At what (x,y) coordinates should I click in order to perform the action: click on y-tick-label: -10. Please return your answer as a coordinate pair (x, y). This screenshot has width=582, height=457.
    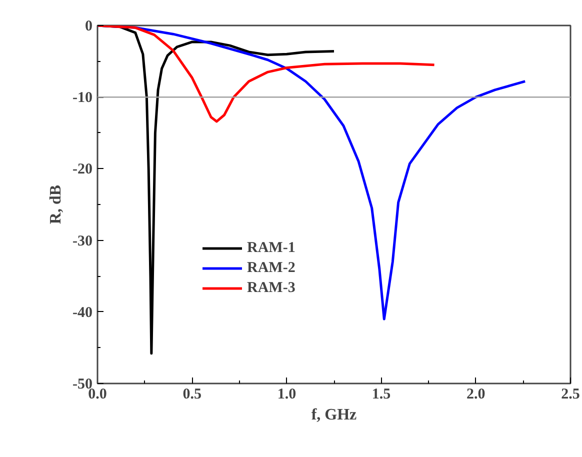
    Looking at the image, I should click on (82, 98).